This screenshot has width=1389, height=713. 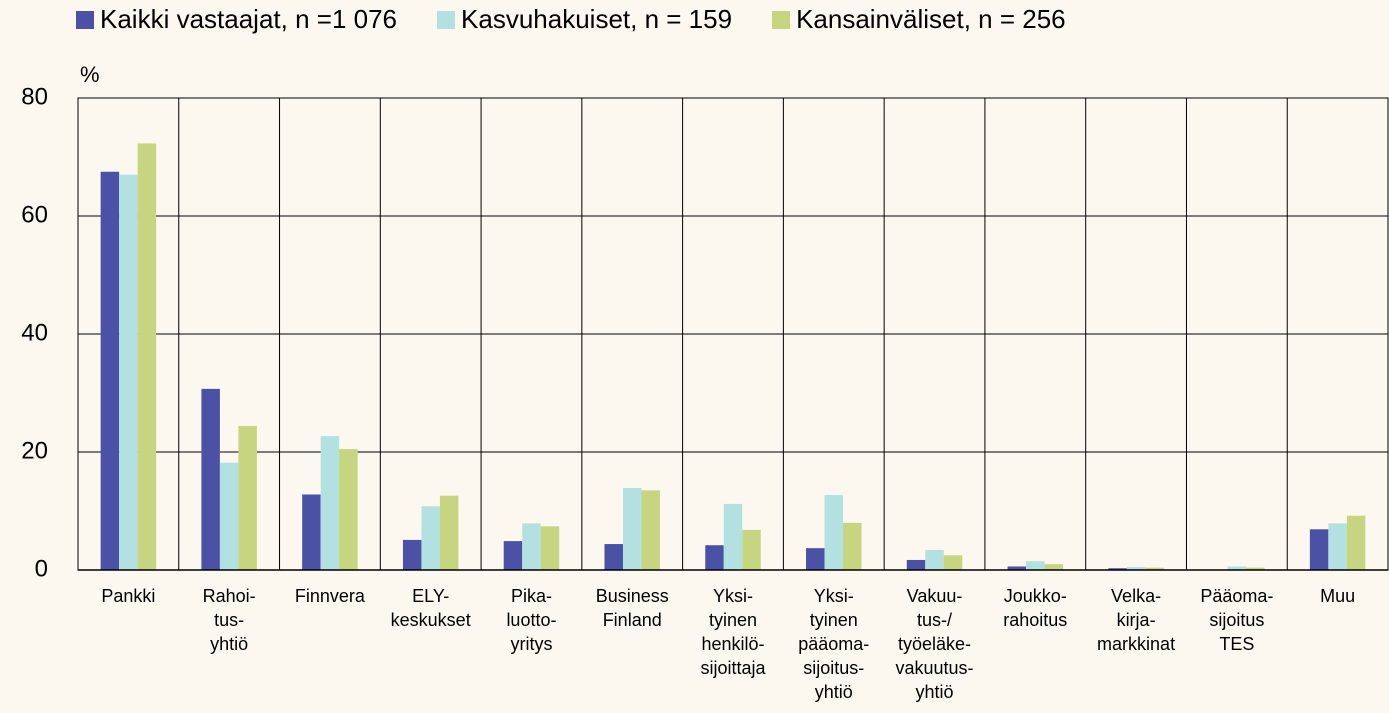 I want to click on y-tick-label: 60, so click(x=34, y=214).